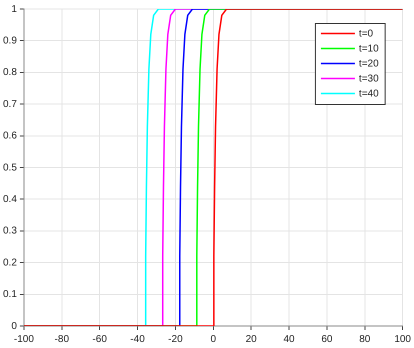 This screenshot has height=348, width=414. I want to click on y-tick-label: 0, so click(14, 326).